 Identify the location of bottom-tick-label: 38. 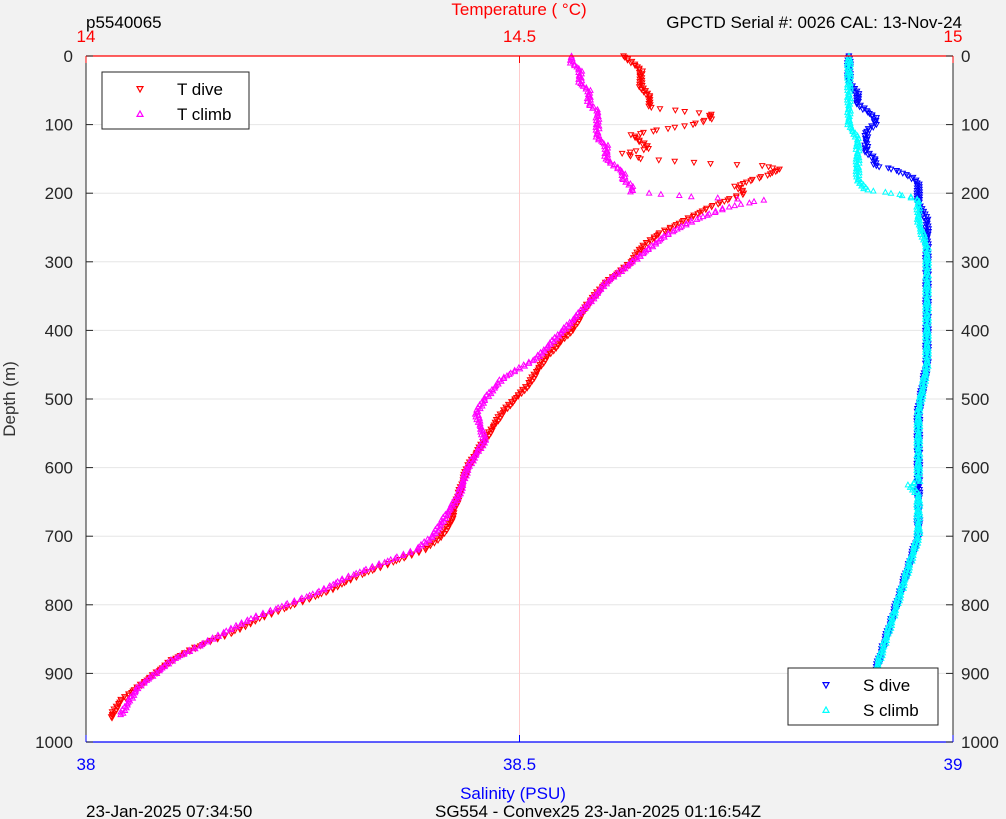
(86, 764).